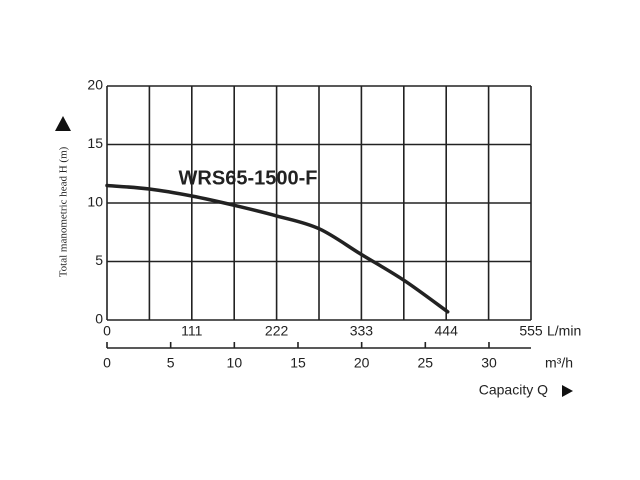 This screenshot has height=480, width=640. I want to click on y-tick-label: 0, so click(99, 319).